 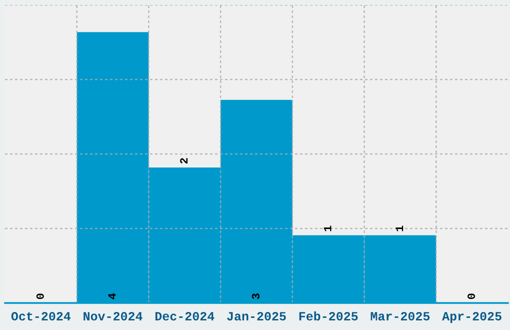 I want to click on x-tick-label: Jan-2025, so click(x=256, y=316).